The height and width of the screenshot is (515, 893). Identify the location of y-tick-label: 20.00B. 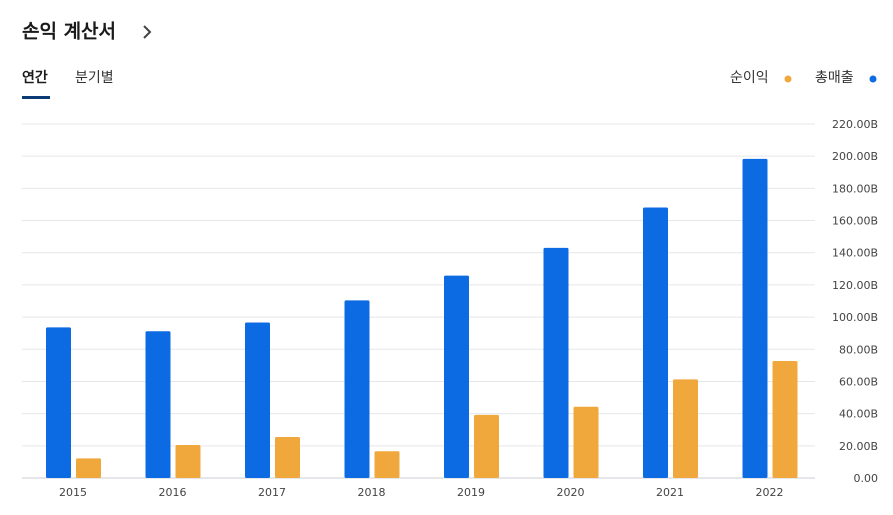
(858, 446).